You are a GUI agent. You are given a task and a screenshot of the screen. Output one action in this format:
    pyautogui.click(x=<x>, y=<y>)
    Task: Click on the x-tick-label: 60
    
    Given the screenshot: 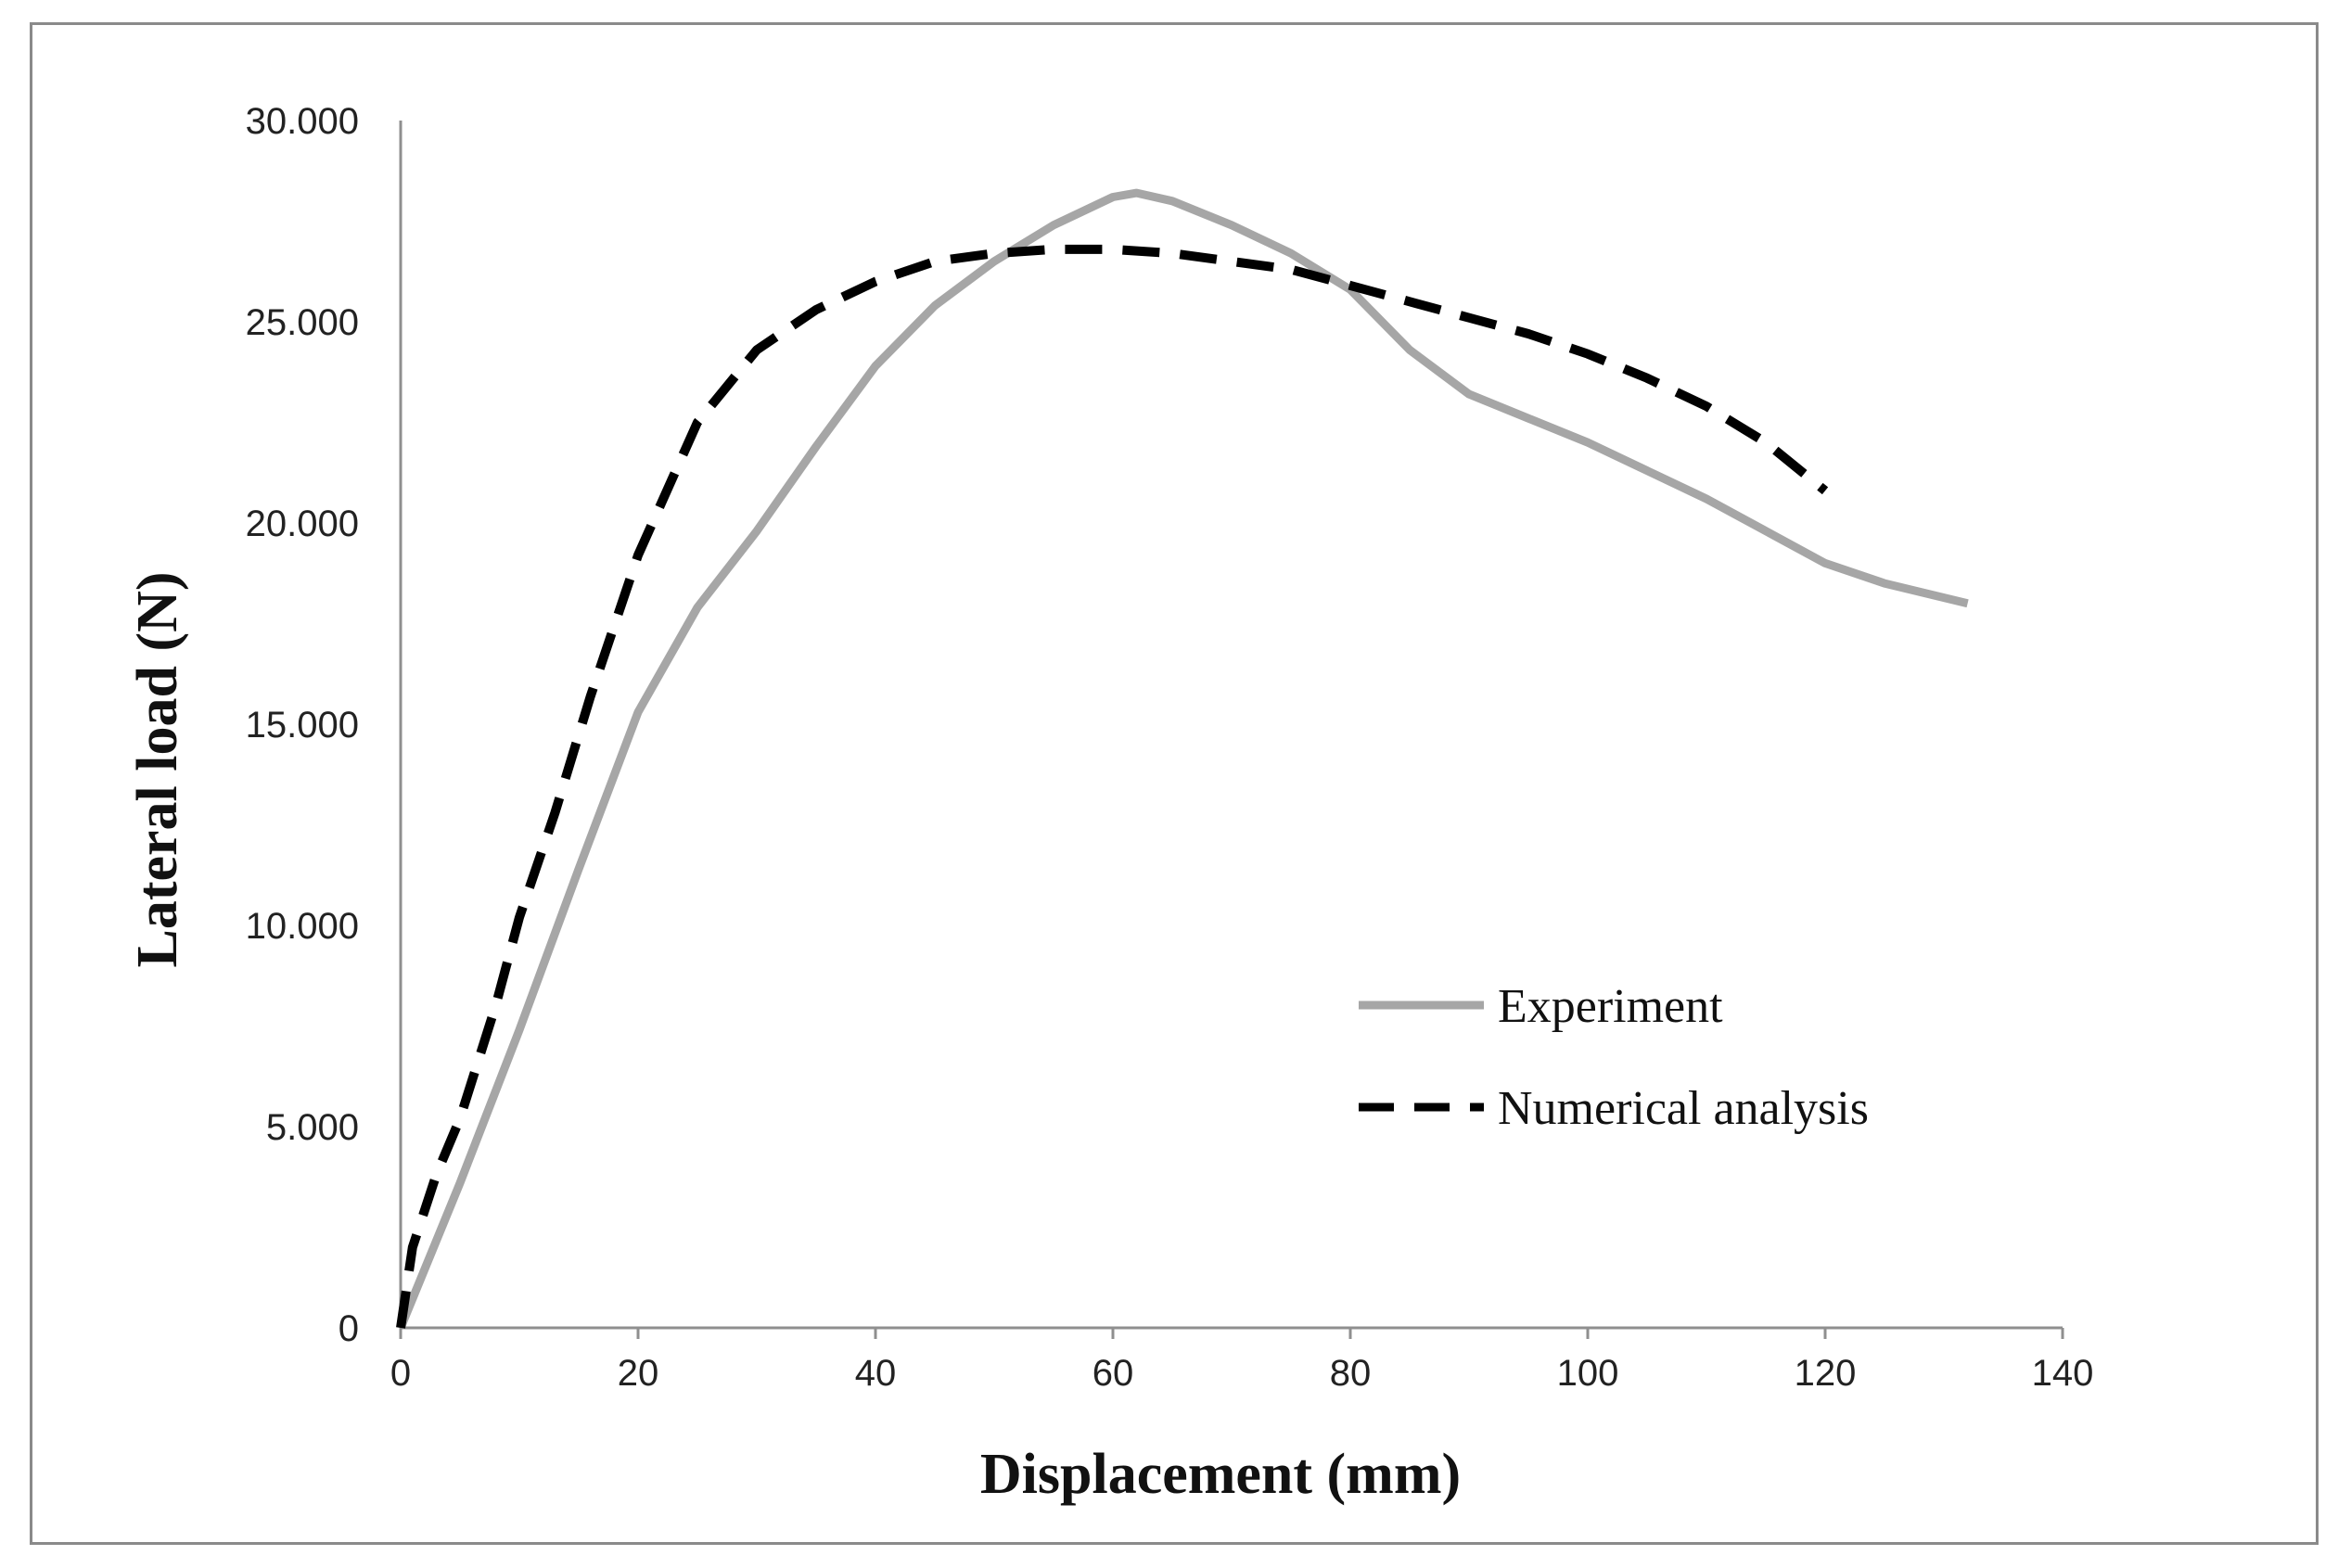 What is the action you would take?
    pyautogui.click(x=1113, y=1373)
    